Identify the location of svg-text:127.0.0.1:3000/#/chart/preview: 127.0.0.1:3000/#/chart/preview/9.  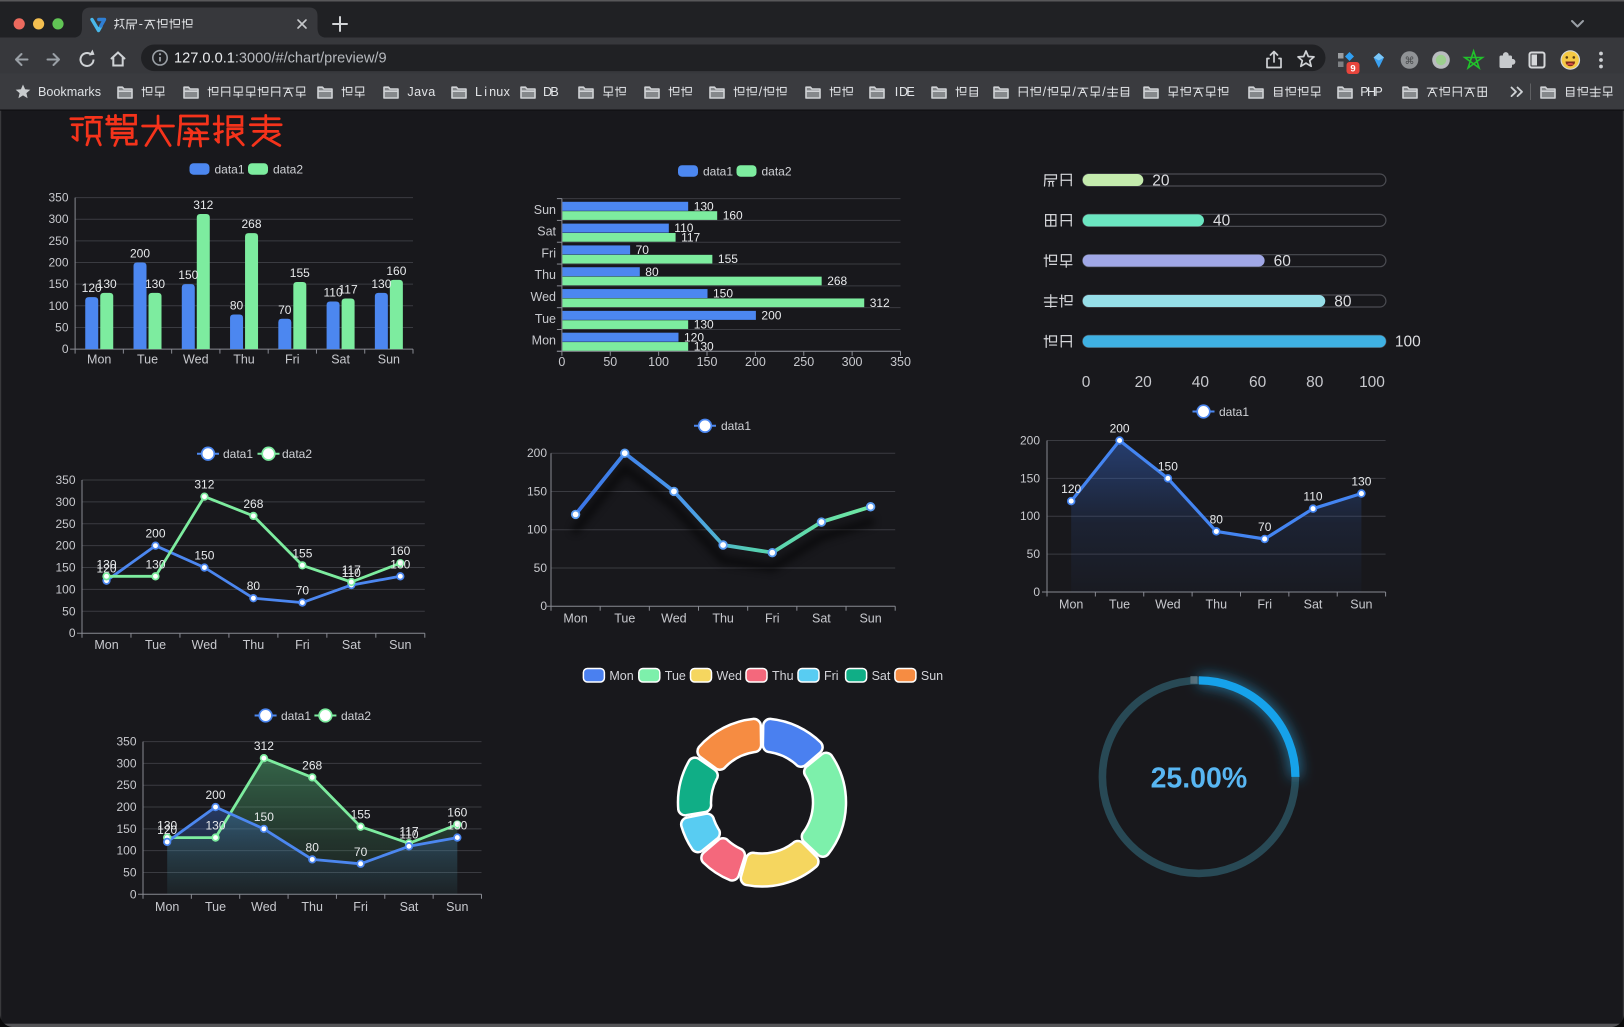
(280, 59).